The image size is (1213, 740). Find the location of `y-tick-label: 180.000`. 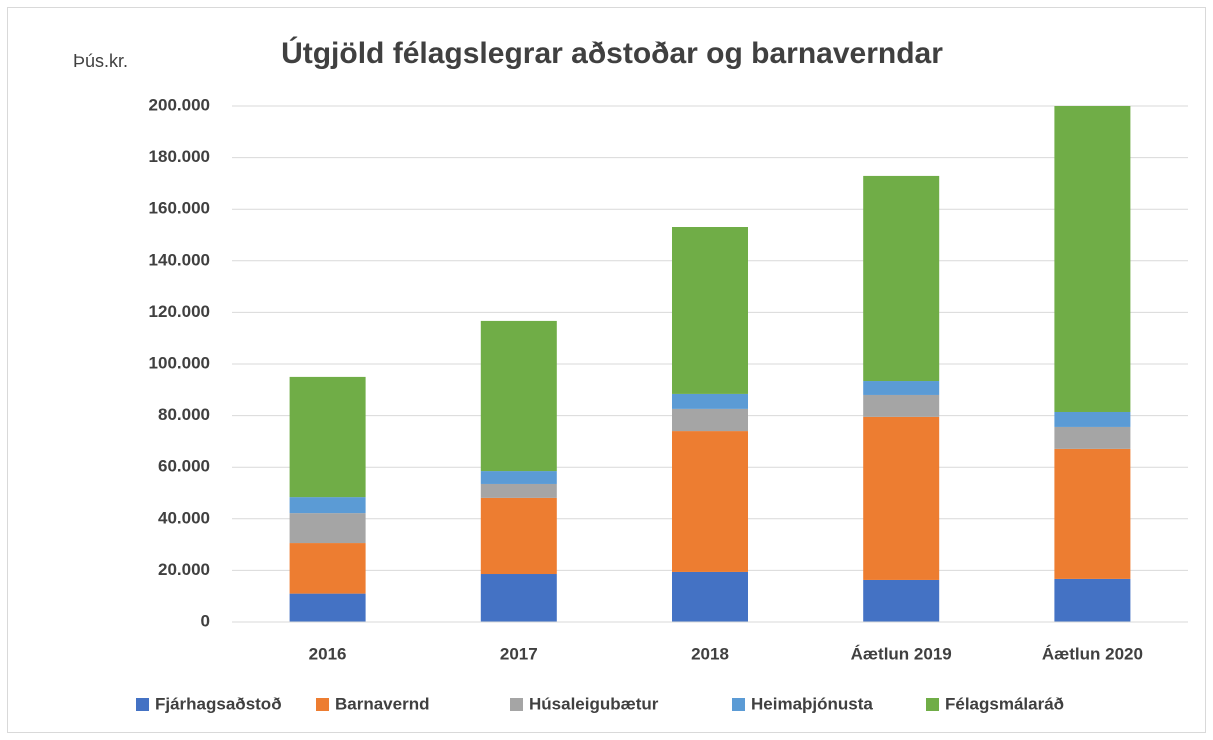

y-tick-label: 180.000 is located at coordinates (179, 156).